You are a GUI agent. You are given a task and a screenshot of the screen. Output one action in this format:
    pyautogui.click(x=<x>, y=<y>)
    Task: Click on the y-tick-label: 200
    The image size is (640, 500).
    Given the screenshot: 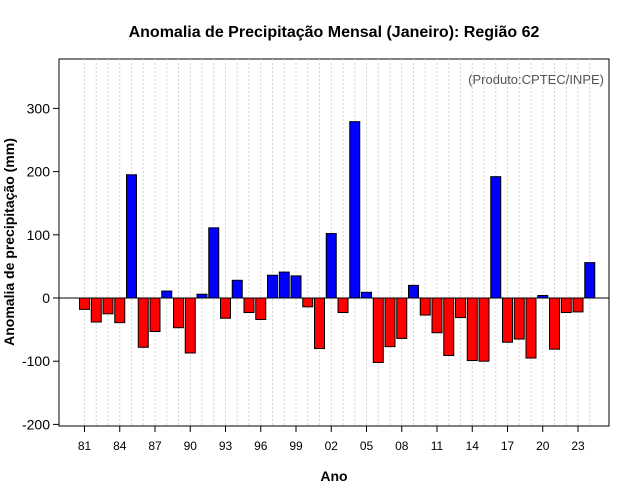 What is the action you would take?
    pyautogui.click(x=39, y=172)
    